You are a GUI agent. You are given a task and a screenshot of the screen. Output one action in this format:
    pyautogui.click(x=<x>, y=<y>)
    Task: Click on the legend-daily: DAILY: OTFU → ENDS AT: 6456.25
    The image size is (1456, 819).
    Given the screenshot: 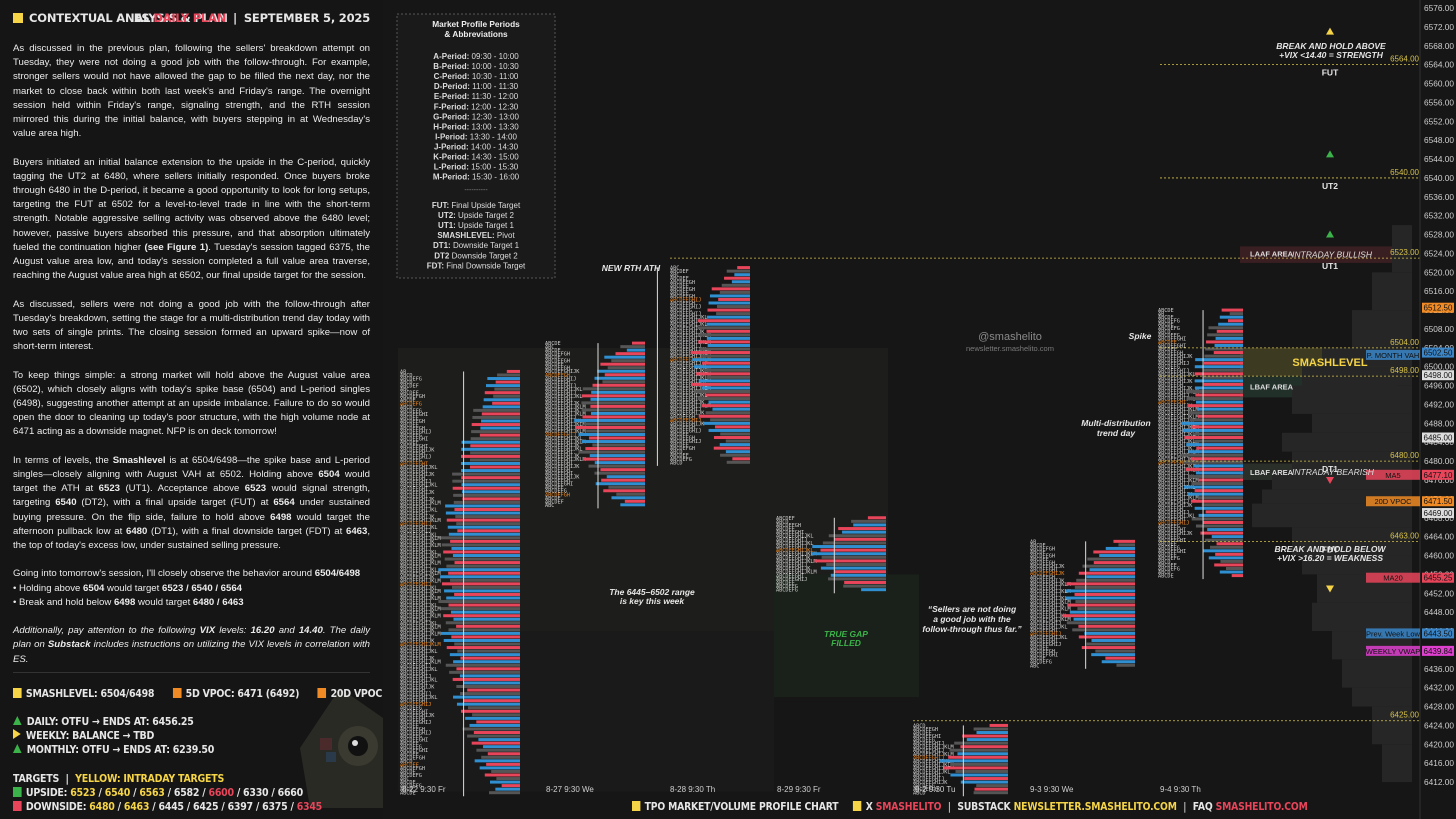 What is the action you would take?
    pyautogui.click(x=103, y=721)
    